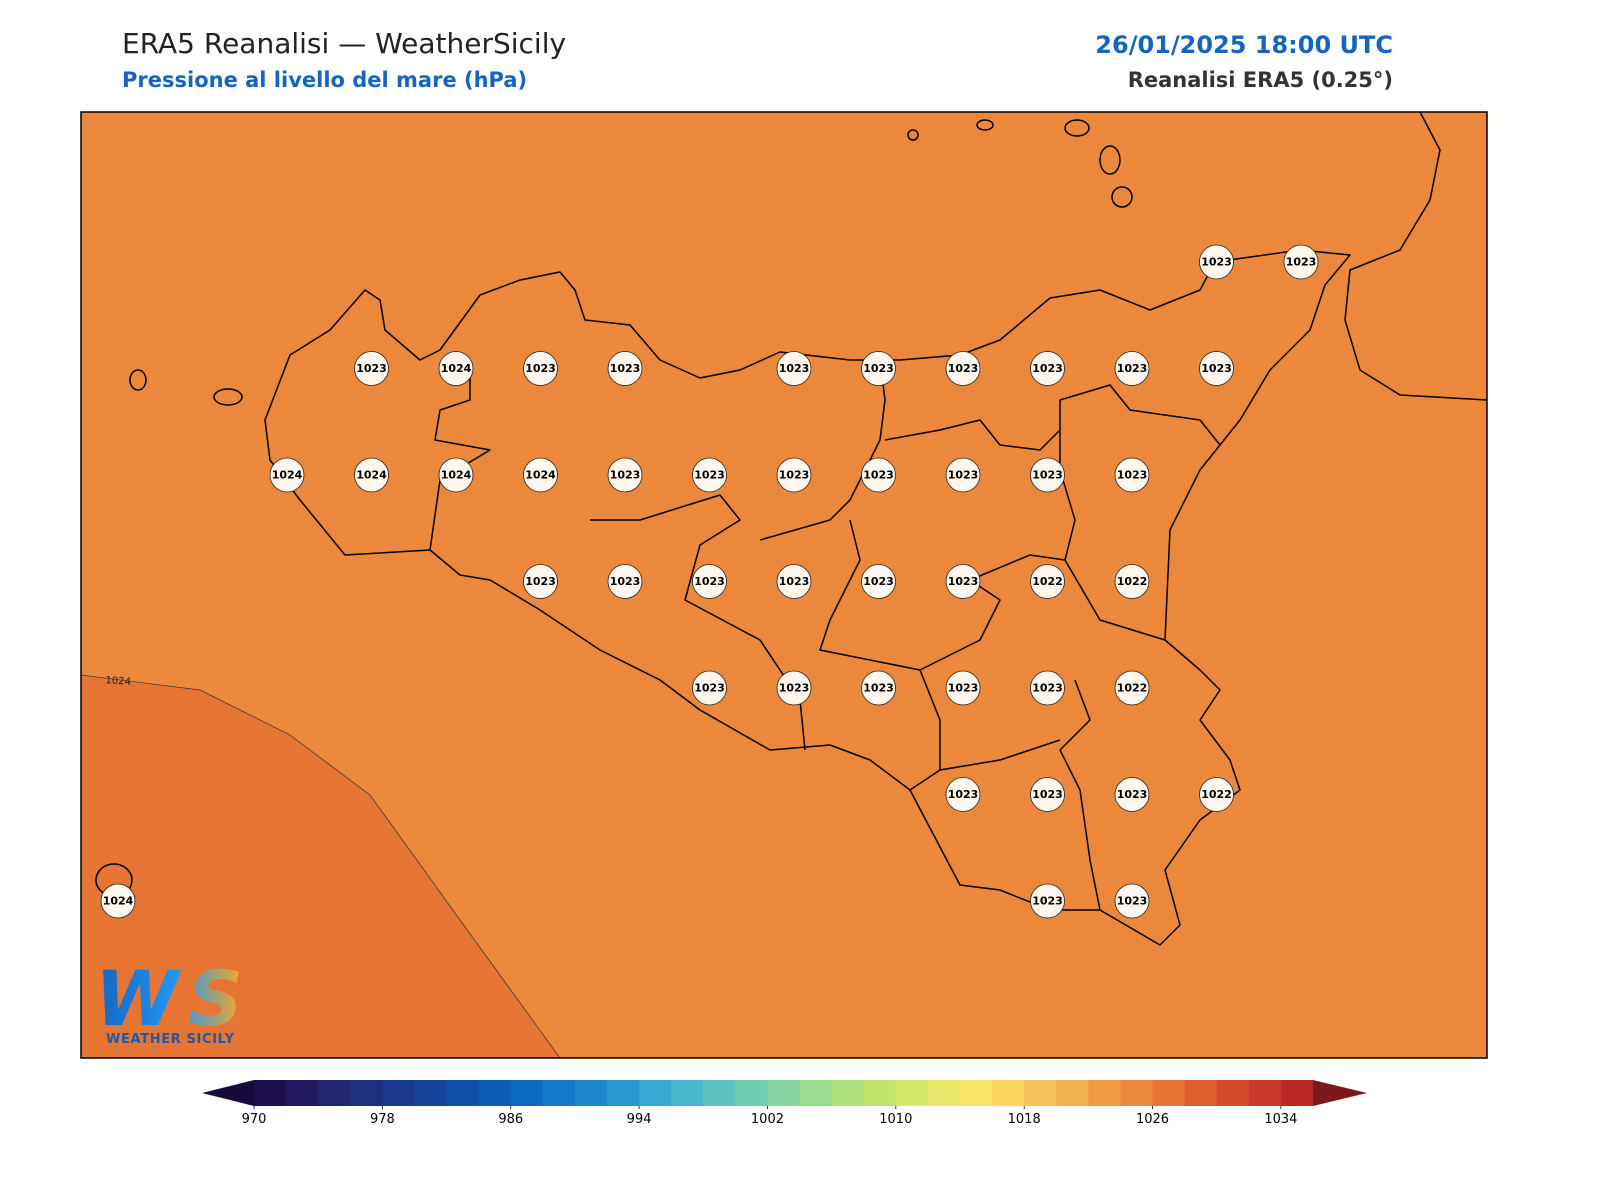 This screenshot has height=1200, width=1600. What do you see at coordinates (382, 1119) in the screenshot?
I see `colorbar-tick-label: 978` at bounding box center [382, 1119].